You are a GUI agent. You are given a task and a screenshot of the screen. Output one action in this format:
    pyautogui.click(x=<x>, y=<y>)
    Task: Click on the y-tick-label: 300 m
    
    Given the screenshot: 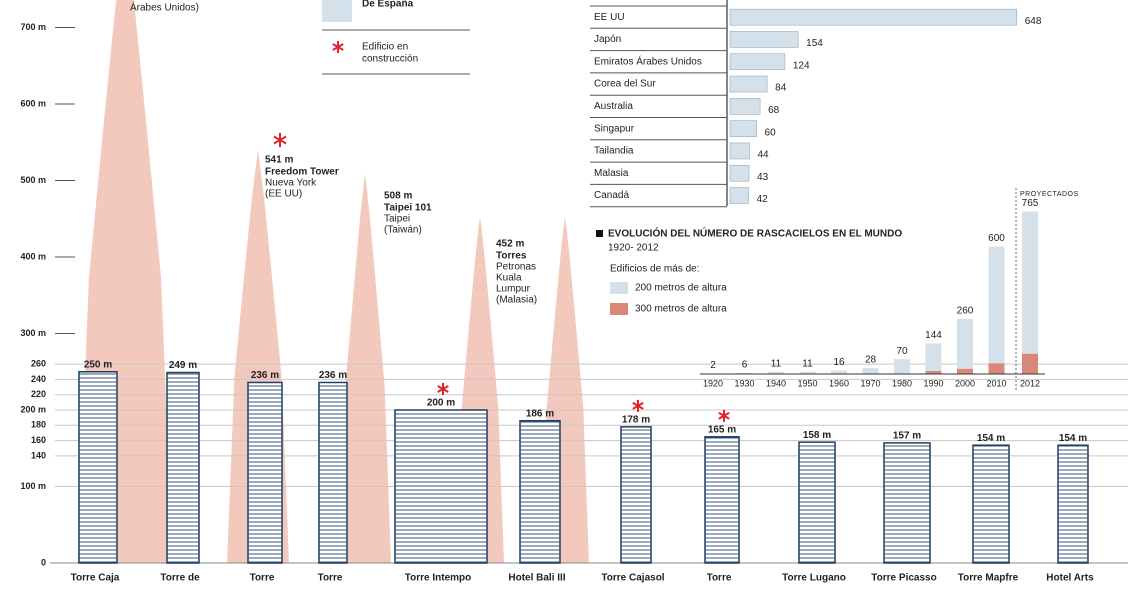 What is the action you would take?
    pyautogui.click(x=33, y=333)
    